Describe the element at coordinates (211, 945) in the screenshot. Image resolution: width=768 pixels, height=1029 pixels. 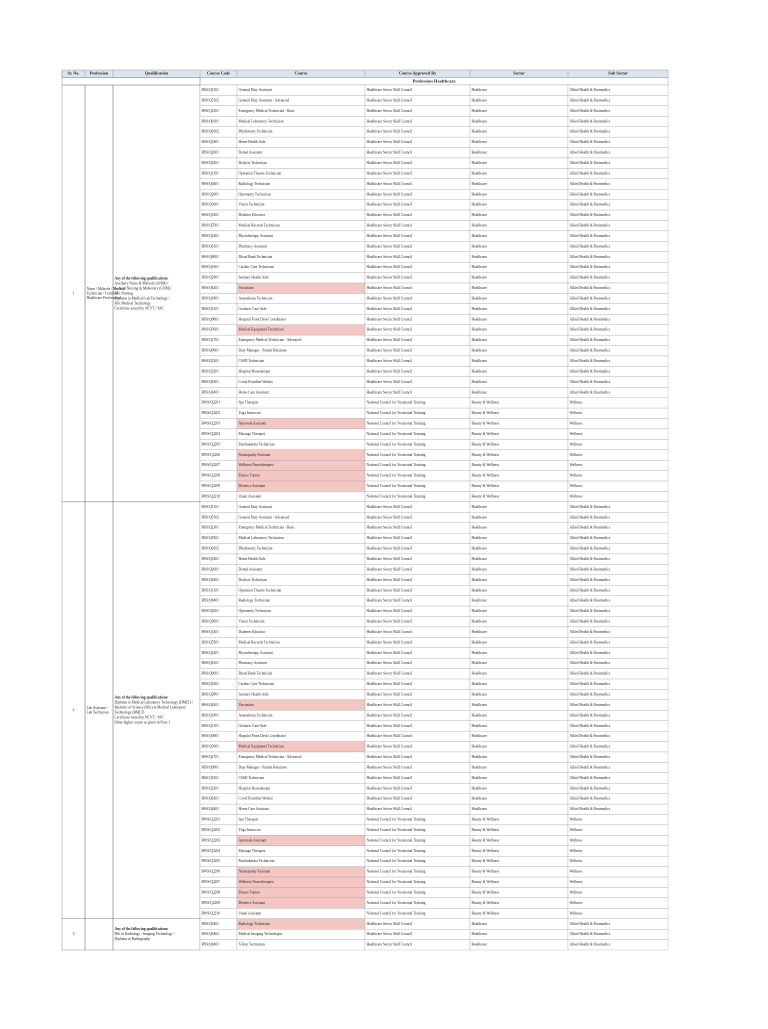
I see `cell-text: HSS/Q0403` at that location.